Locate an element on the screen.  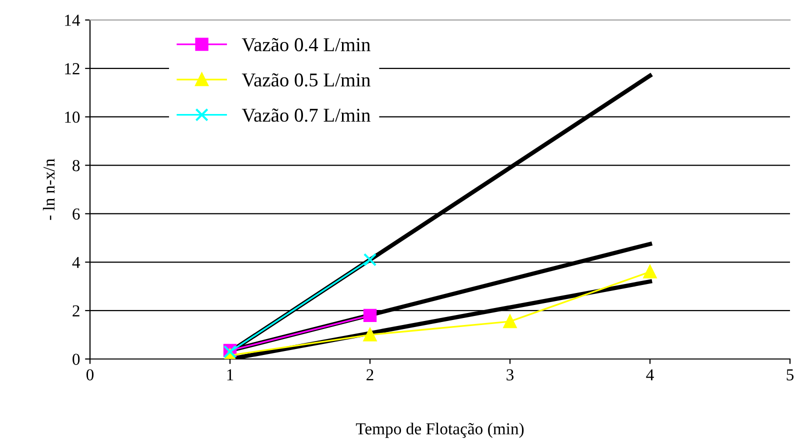
x-tick-label: 3 is located at coordinates (510, 374).